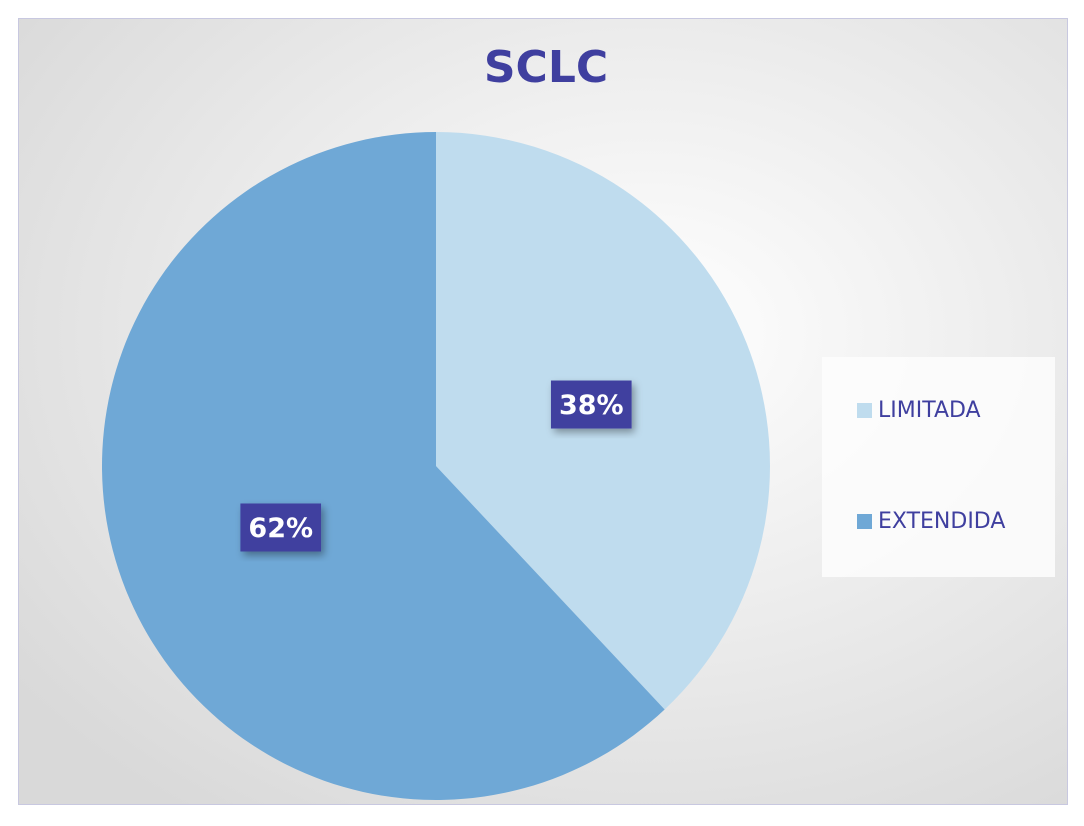  I want to click on chart-title: SCLC, so click(546, 67).